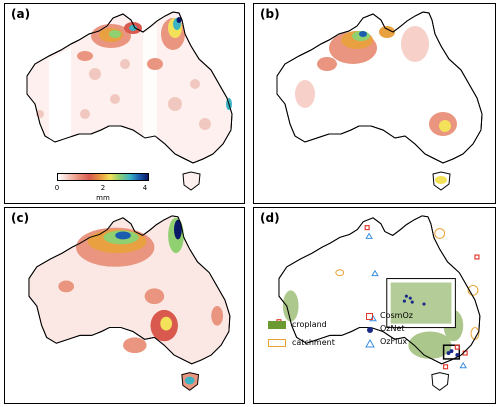  I want to click on legend-cropland: cropland, so click(309, 324).